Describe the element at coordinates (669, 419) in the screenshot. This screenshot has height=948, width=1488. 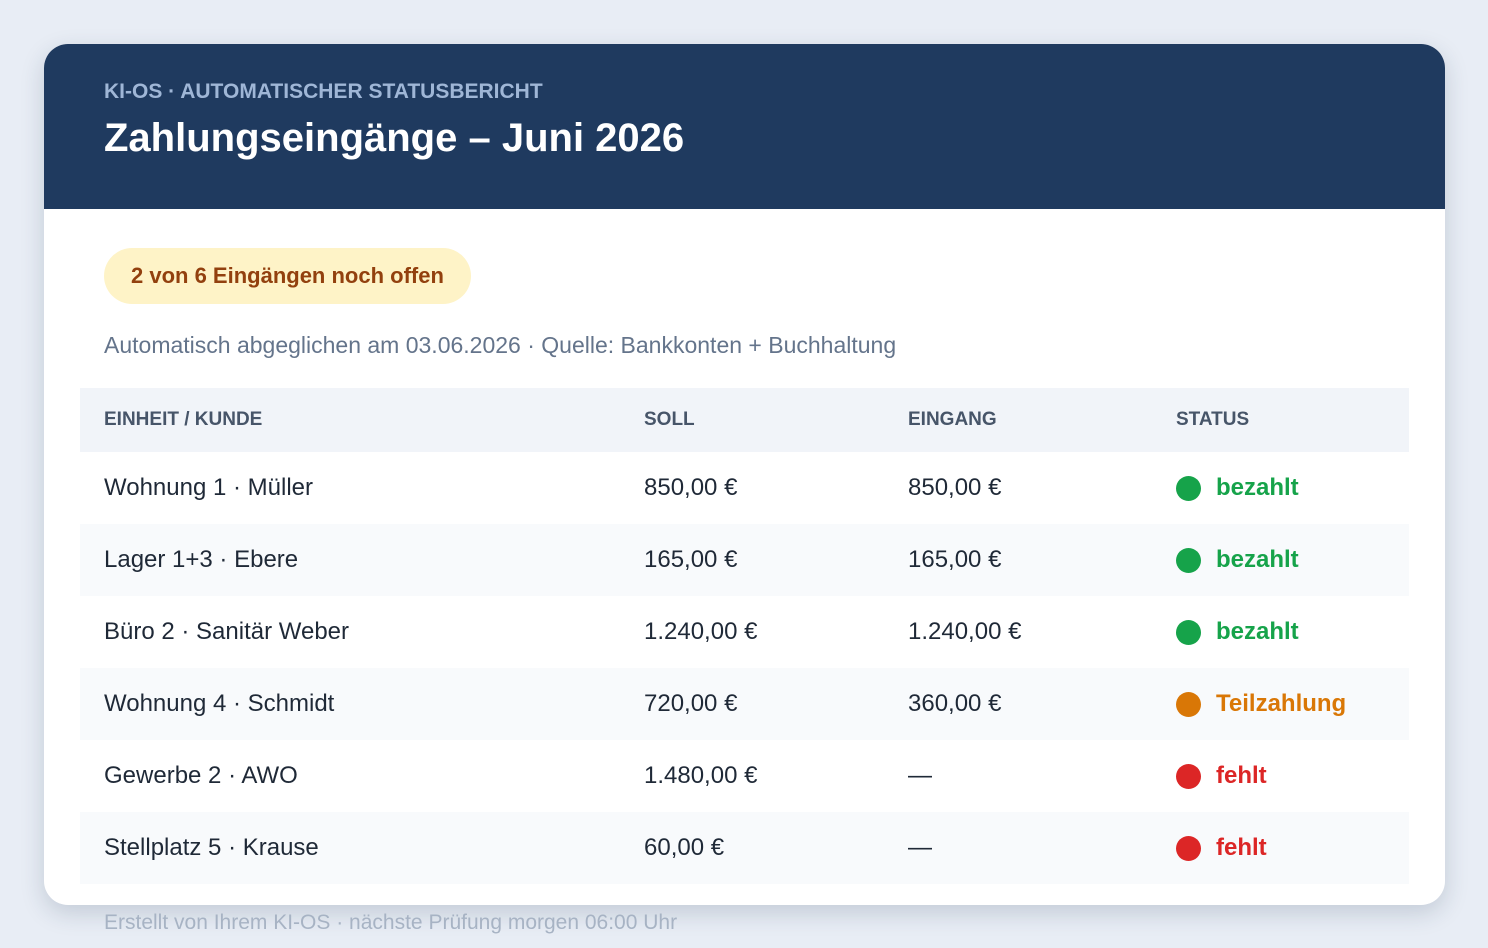
I see `column-header: SOLL` at that location.